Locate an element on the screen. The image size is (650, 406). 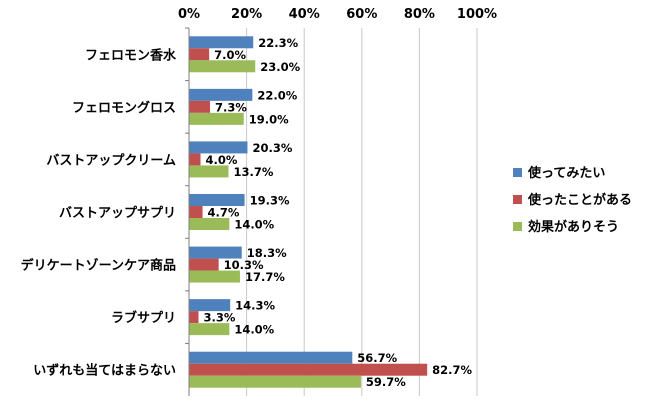
data-label: 22.3% is located at coordinates (278, 43).